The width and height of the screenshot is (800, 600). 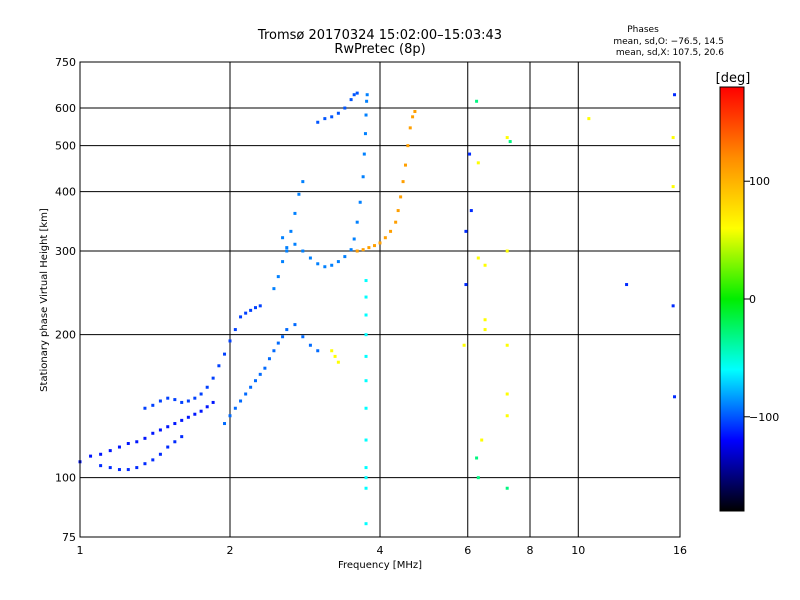 I want to click on chart-title: Tromsø 20170324 15:02:00–15:03:43, so click(x=379, y=35).